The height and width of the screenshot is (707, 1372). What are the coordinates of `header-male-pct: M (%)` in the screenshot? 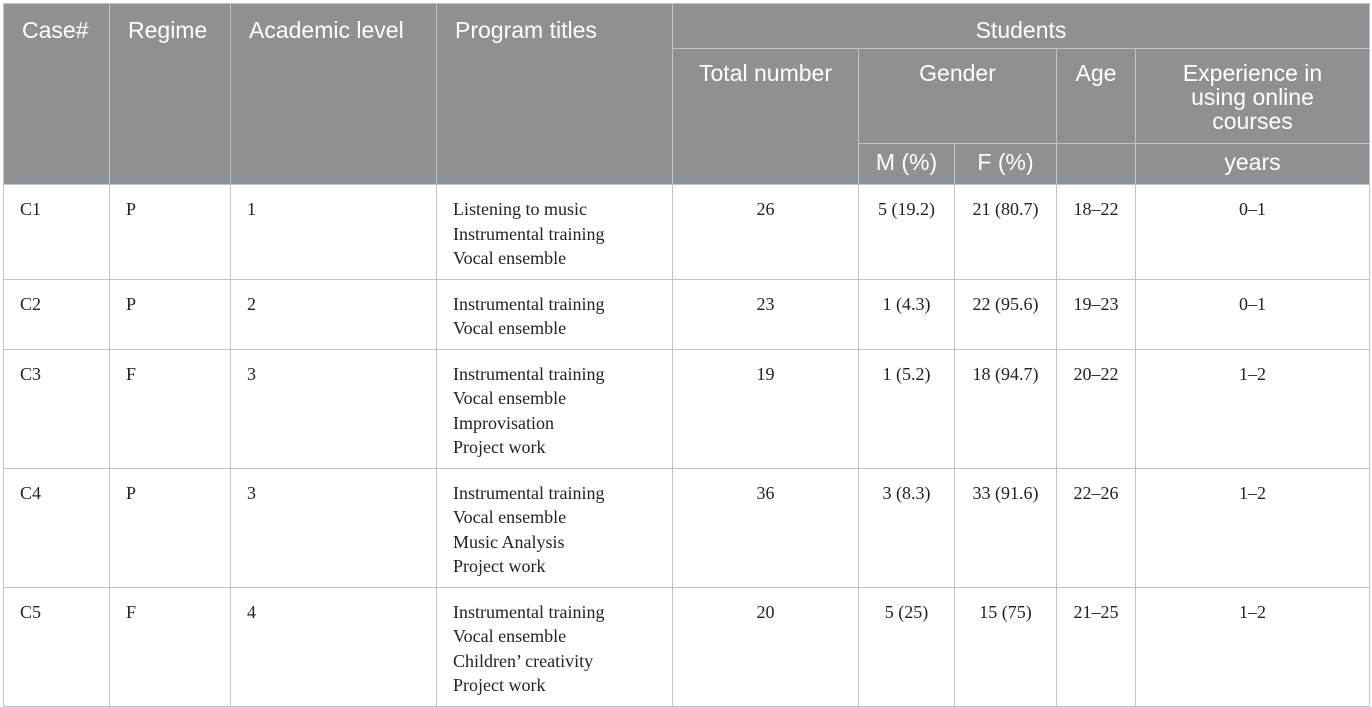 It's located at (906, 164).